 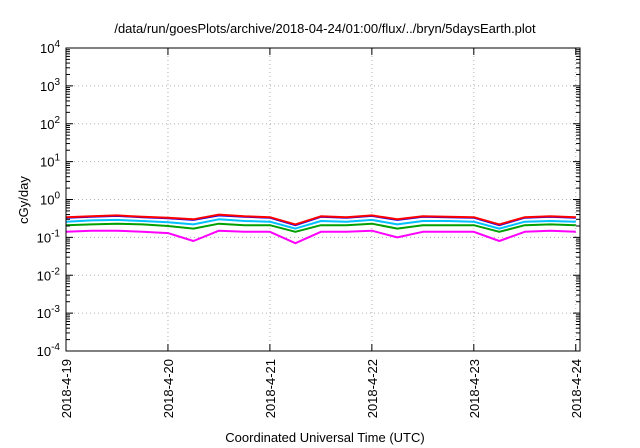 What do you see at coordinates (474, 388) in the screenshot?
I see `x-tick-label: 2018-4-23` at bounding box center [474, 388].